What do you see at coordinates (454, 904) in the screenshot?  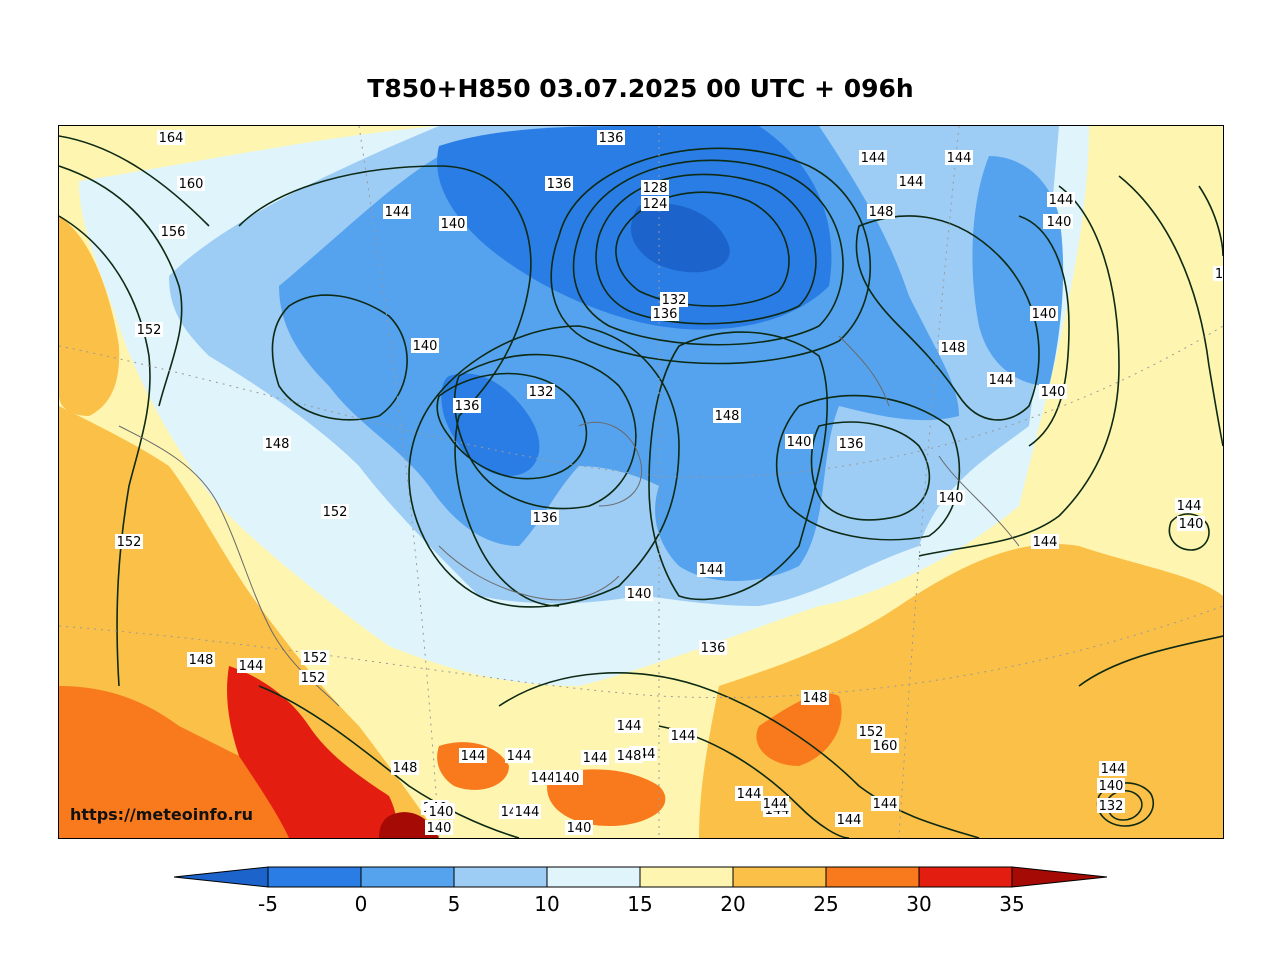 I see `colorbar-tick-label: 5` at bounding box center [454, 904].